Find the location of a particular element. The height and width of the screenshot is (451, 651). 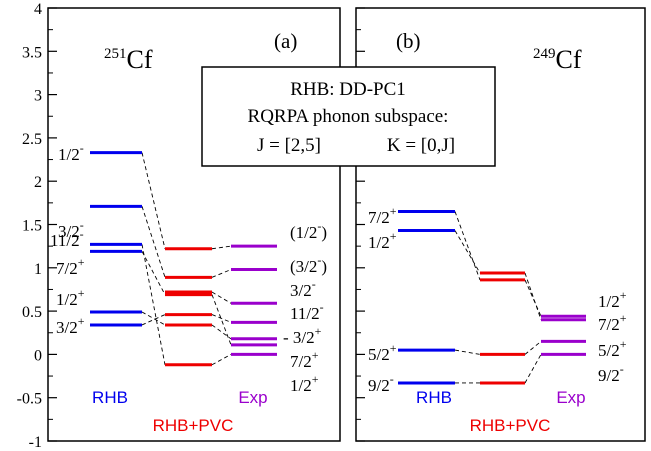

info-line-2: RQRPA phonon subspace: is located at coordinates (348, 116).